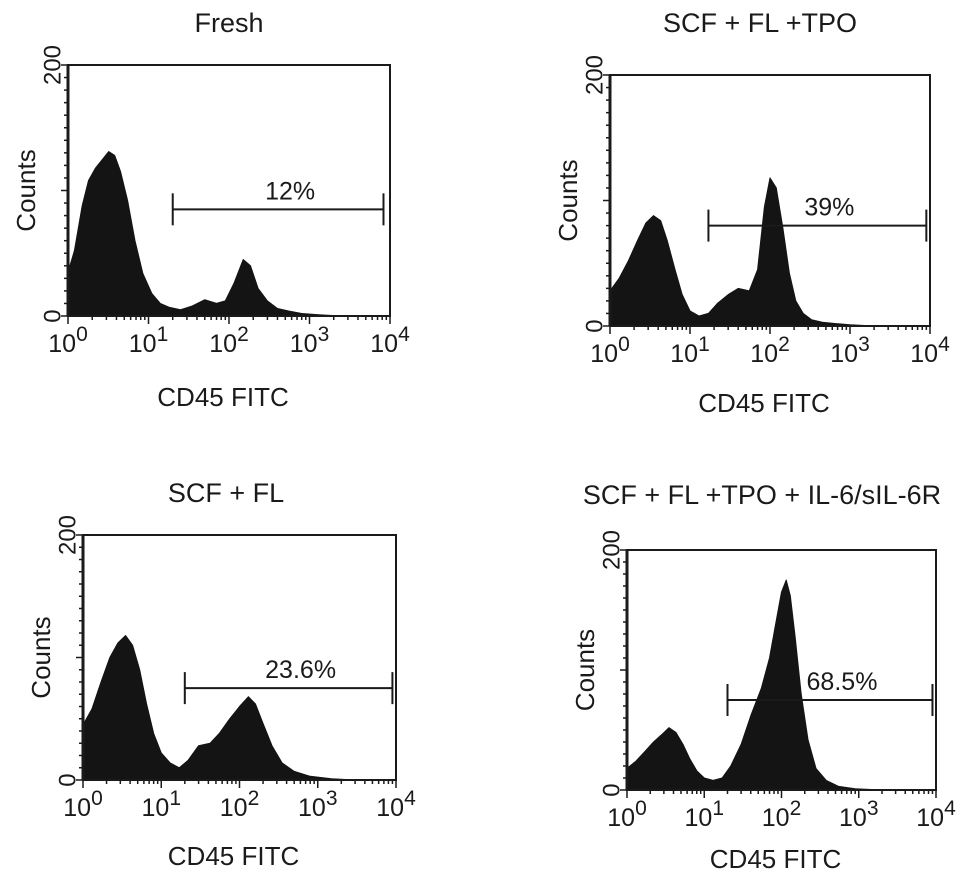 This screenshot has width=975, height=892. Describe the element at coordinates (290, 191) in the screenshot. I see `gate-percent-label: 12%` at that location.